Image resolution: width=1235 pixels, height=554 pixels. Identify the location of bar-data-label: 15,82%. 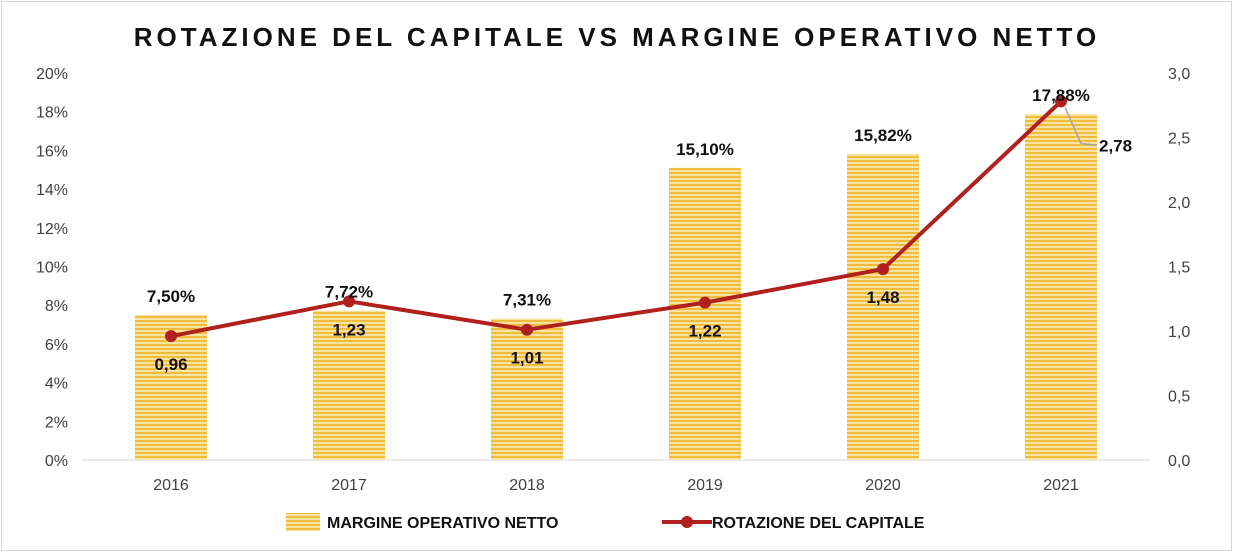
(883, 135).